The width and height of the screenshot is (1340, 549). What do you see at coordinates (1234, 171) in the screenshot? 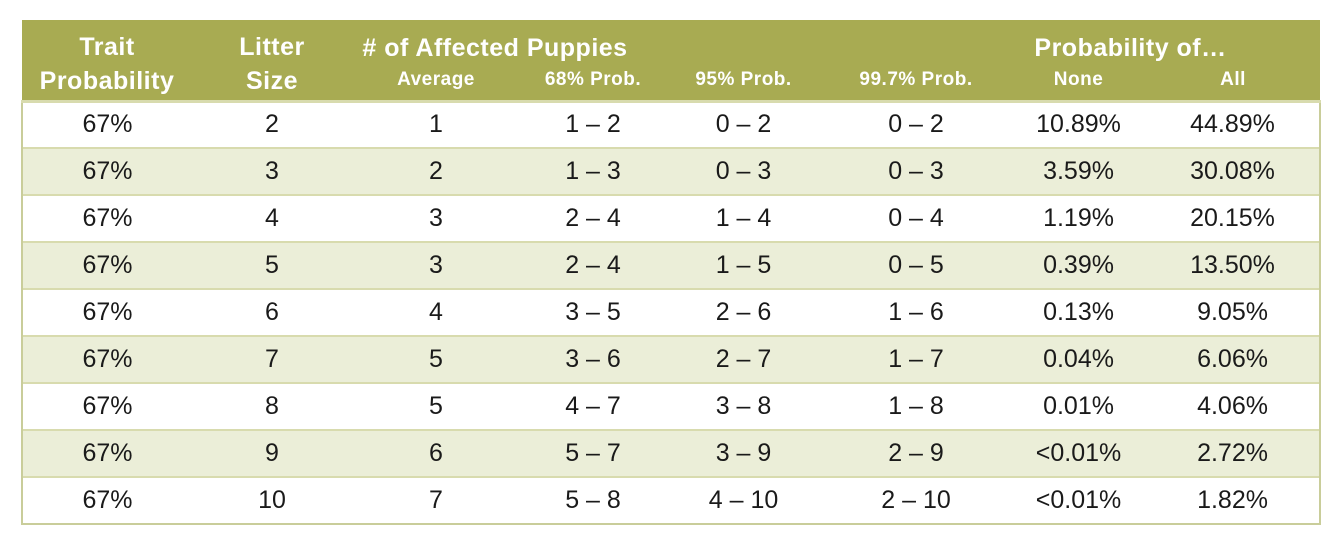
I see `table-cell: 30.08%` at bounding box center [1234, 171].